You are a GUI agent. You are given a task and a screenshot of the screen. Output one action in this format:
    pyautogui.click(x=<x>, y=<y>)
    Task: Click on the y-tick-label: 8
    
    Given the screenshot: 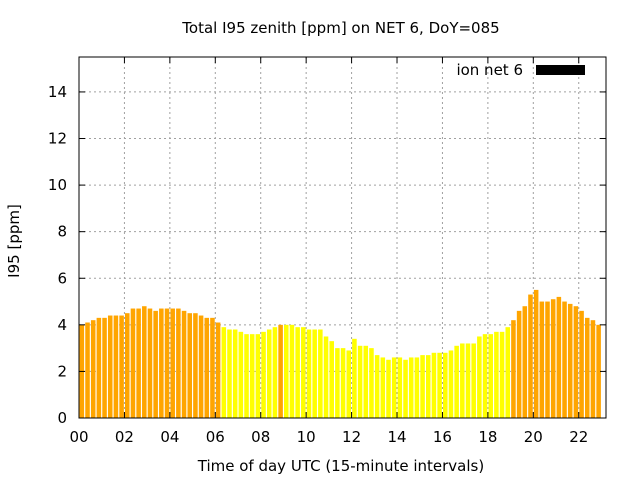 What is the action you would take?
    pyautogui.click(x=62, y=232)
    